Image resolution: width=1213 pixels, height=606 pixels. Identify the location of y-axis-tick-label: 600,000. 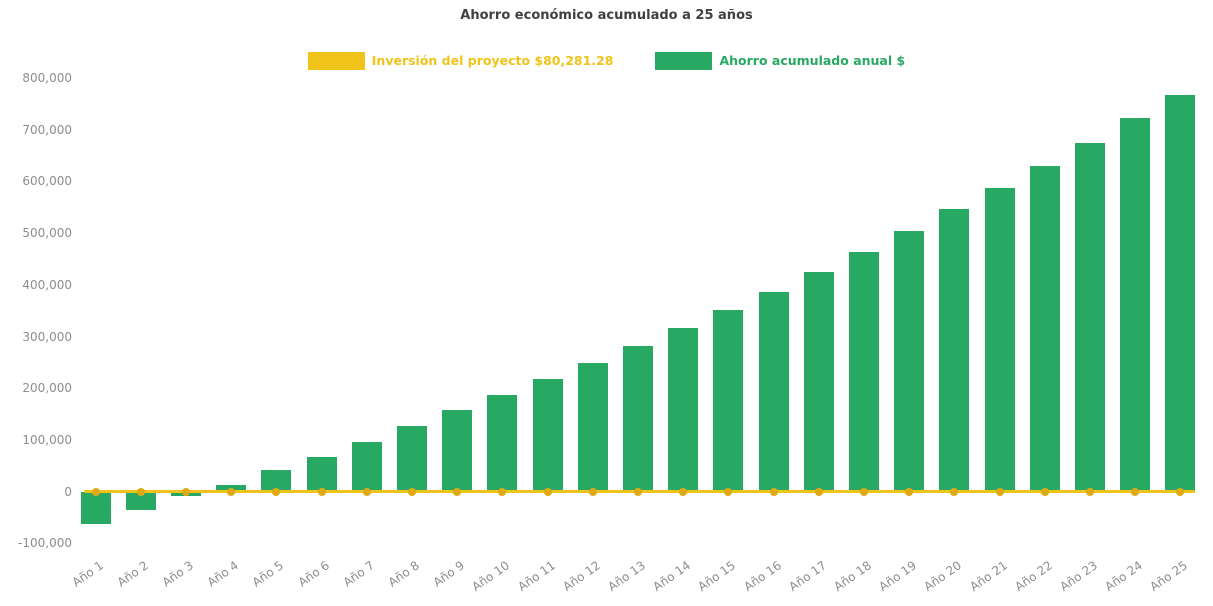
(47, 181).